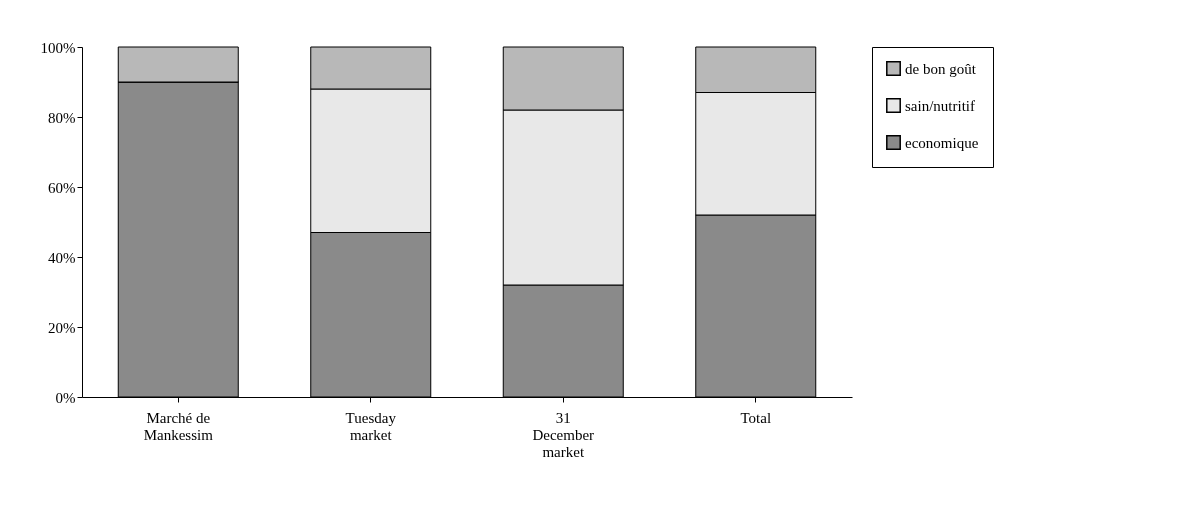  Describe the element at coordinates (62, 117) in the screenshot. I see `y-tick-label: 80%` at that location.